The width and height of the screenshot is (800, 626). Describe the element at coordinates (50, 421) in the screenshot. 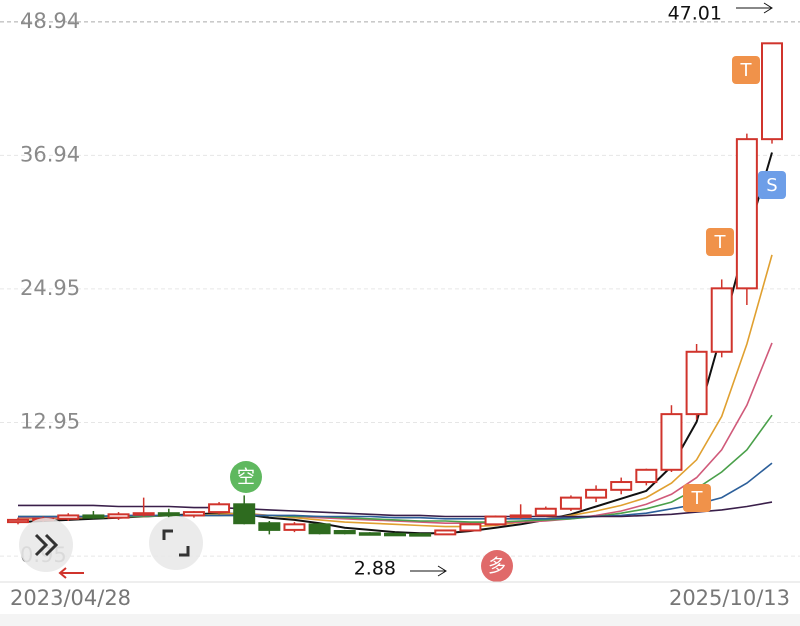

I see `y-tick-label: 12.95` at that location.